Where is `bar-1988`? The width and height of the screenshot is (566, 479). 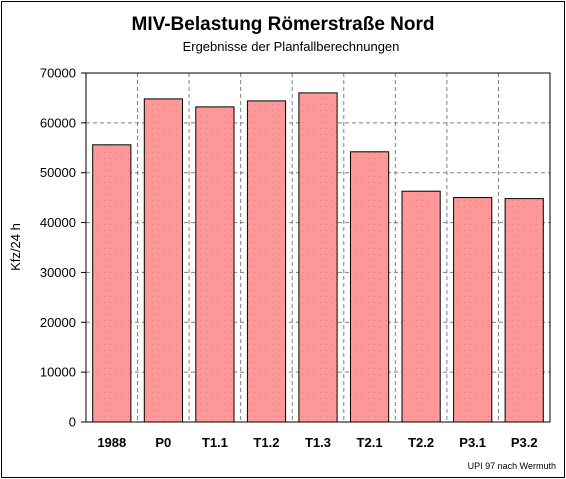
bar-1988 is located at coordinates (112, 283).